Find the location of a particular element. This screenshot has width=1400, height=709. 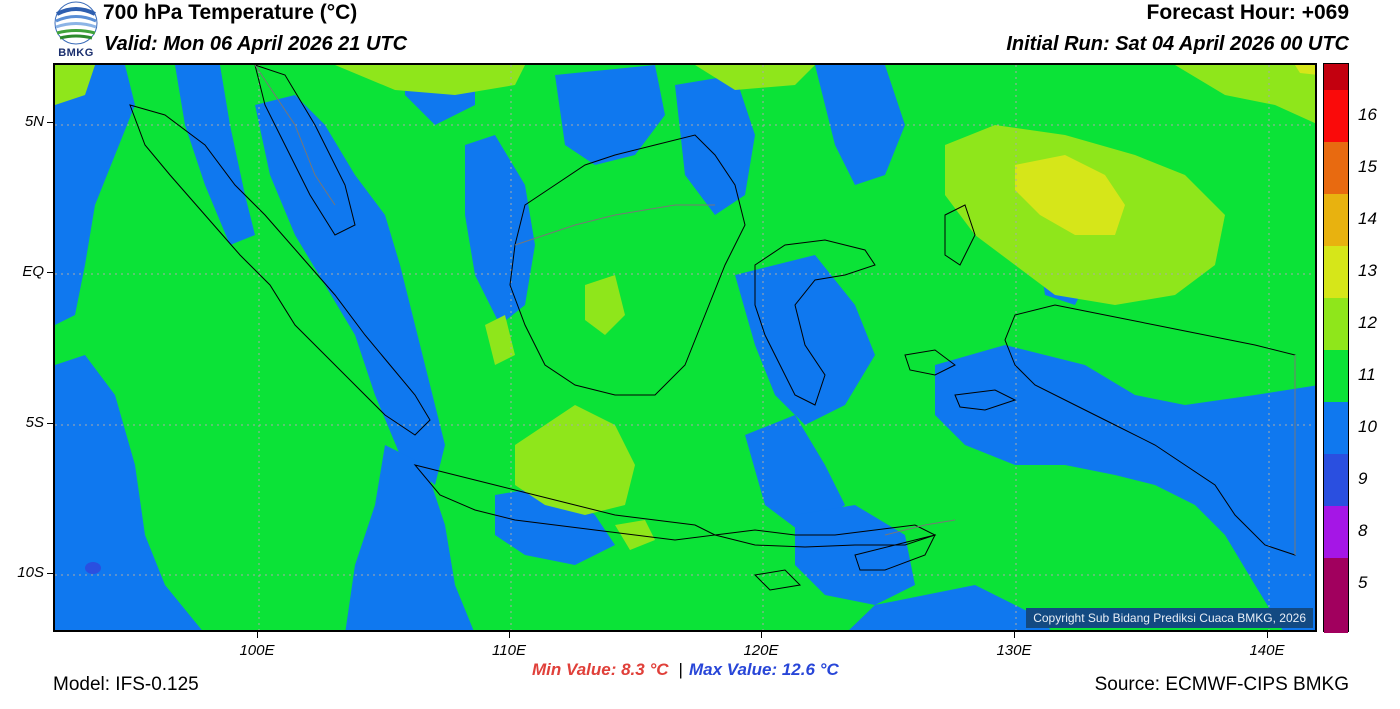

colorbar-label: 5 is located at coordinates (1363, 582).